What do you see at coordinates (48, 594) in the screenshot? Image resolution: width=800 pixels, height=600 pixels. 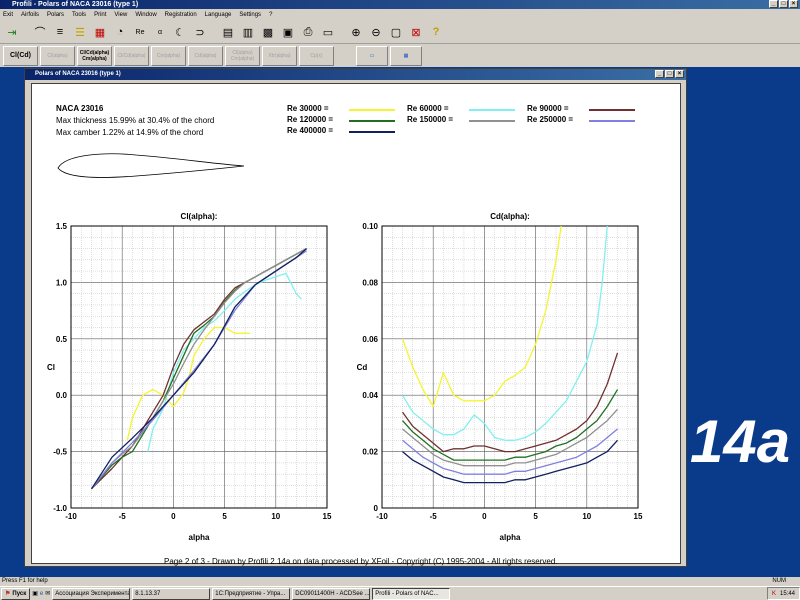 I see `quicklaunch-mail-icon: ✉` at bounding box center [48, 594].